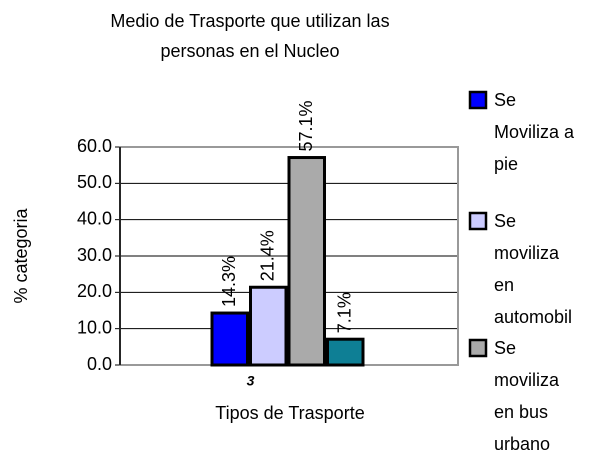  I want to click on legend-label: Se moviliza en bus urbano, so click(527, 396).